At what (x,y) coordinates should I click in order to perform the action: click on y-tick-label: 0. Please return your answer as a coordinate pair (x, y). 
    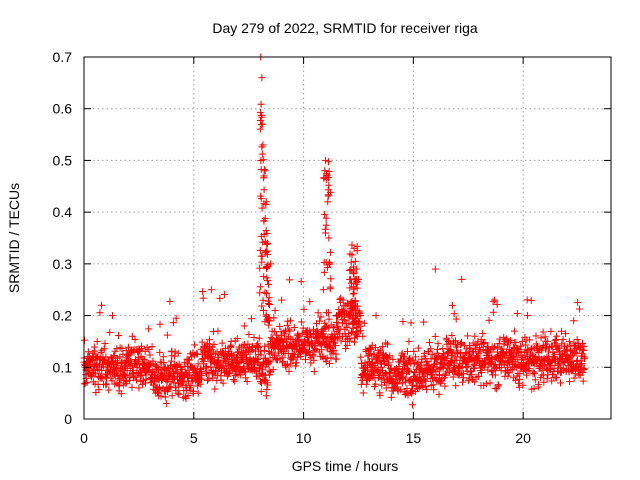
    Looking at the image, I should click on (68, 419).